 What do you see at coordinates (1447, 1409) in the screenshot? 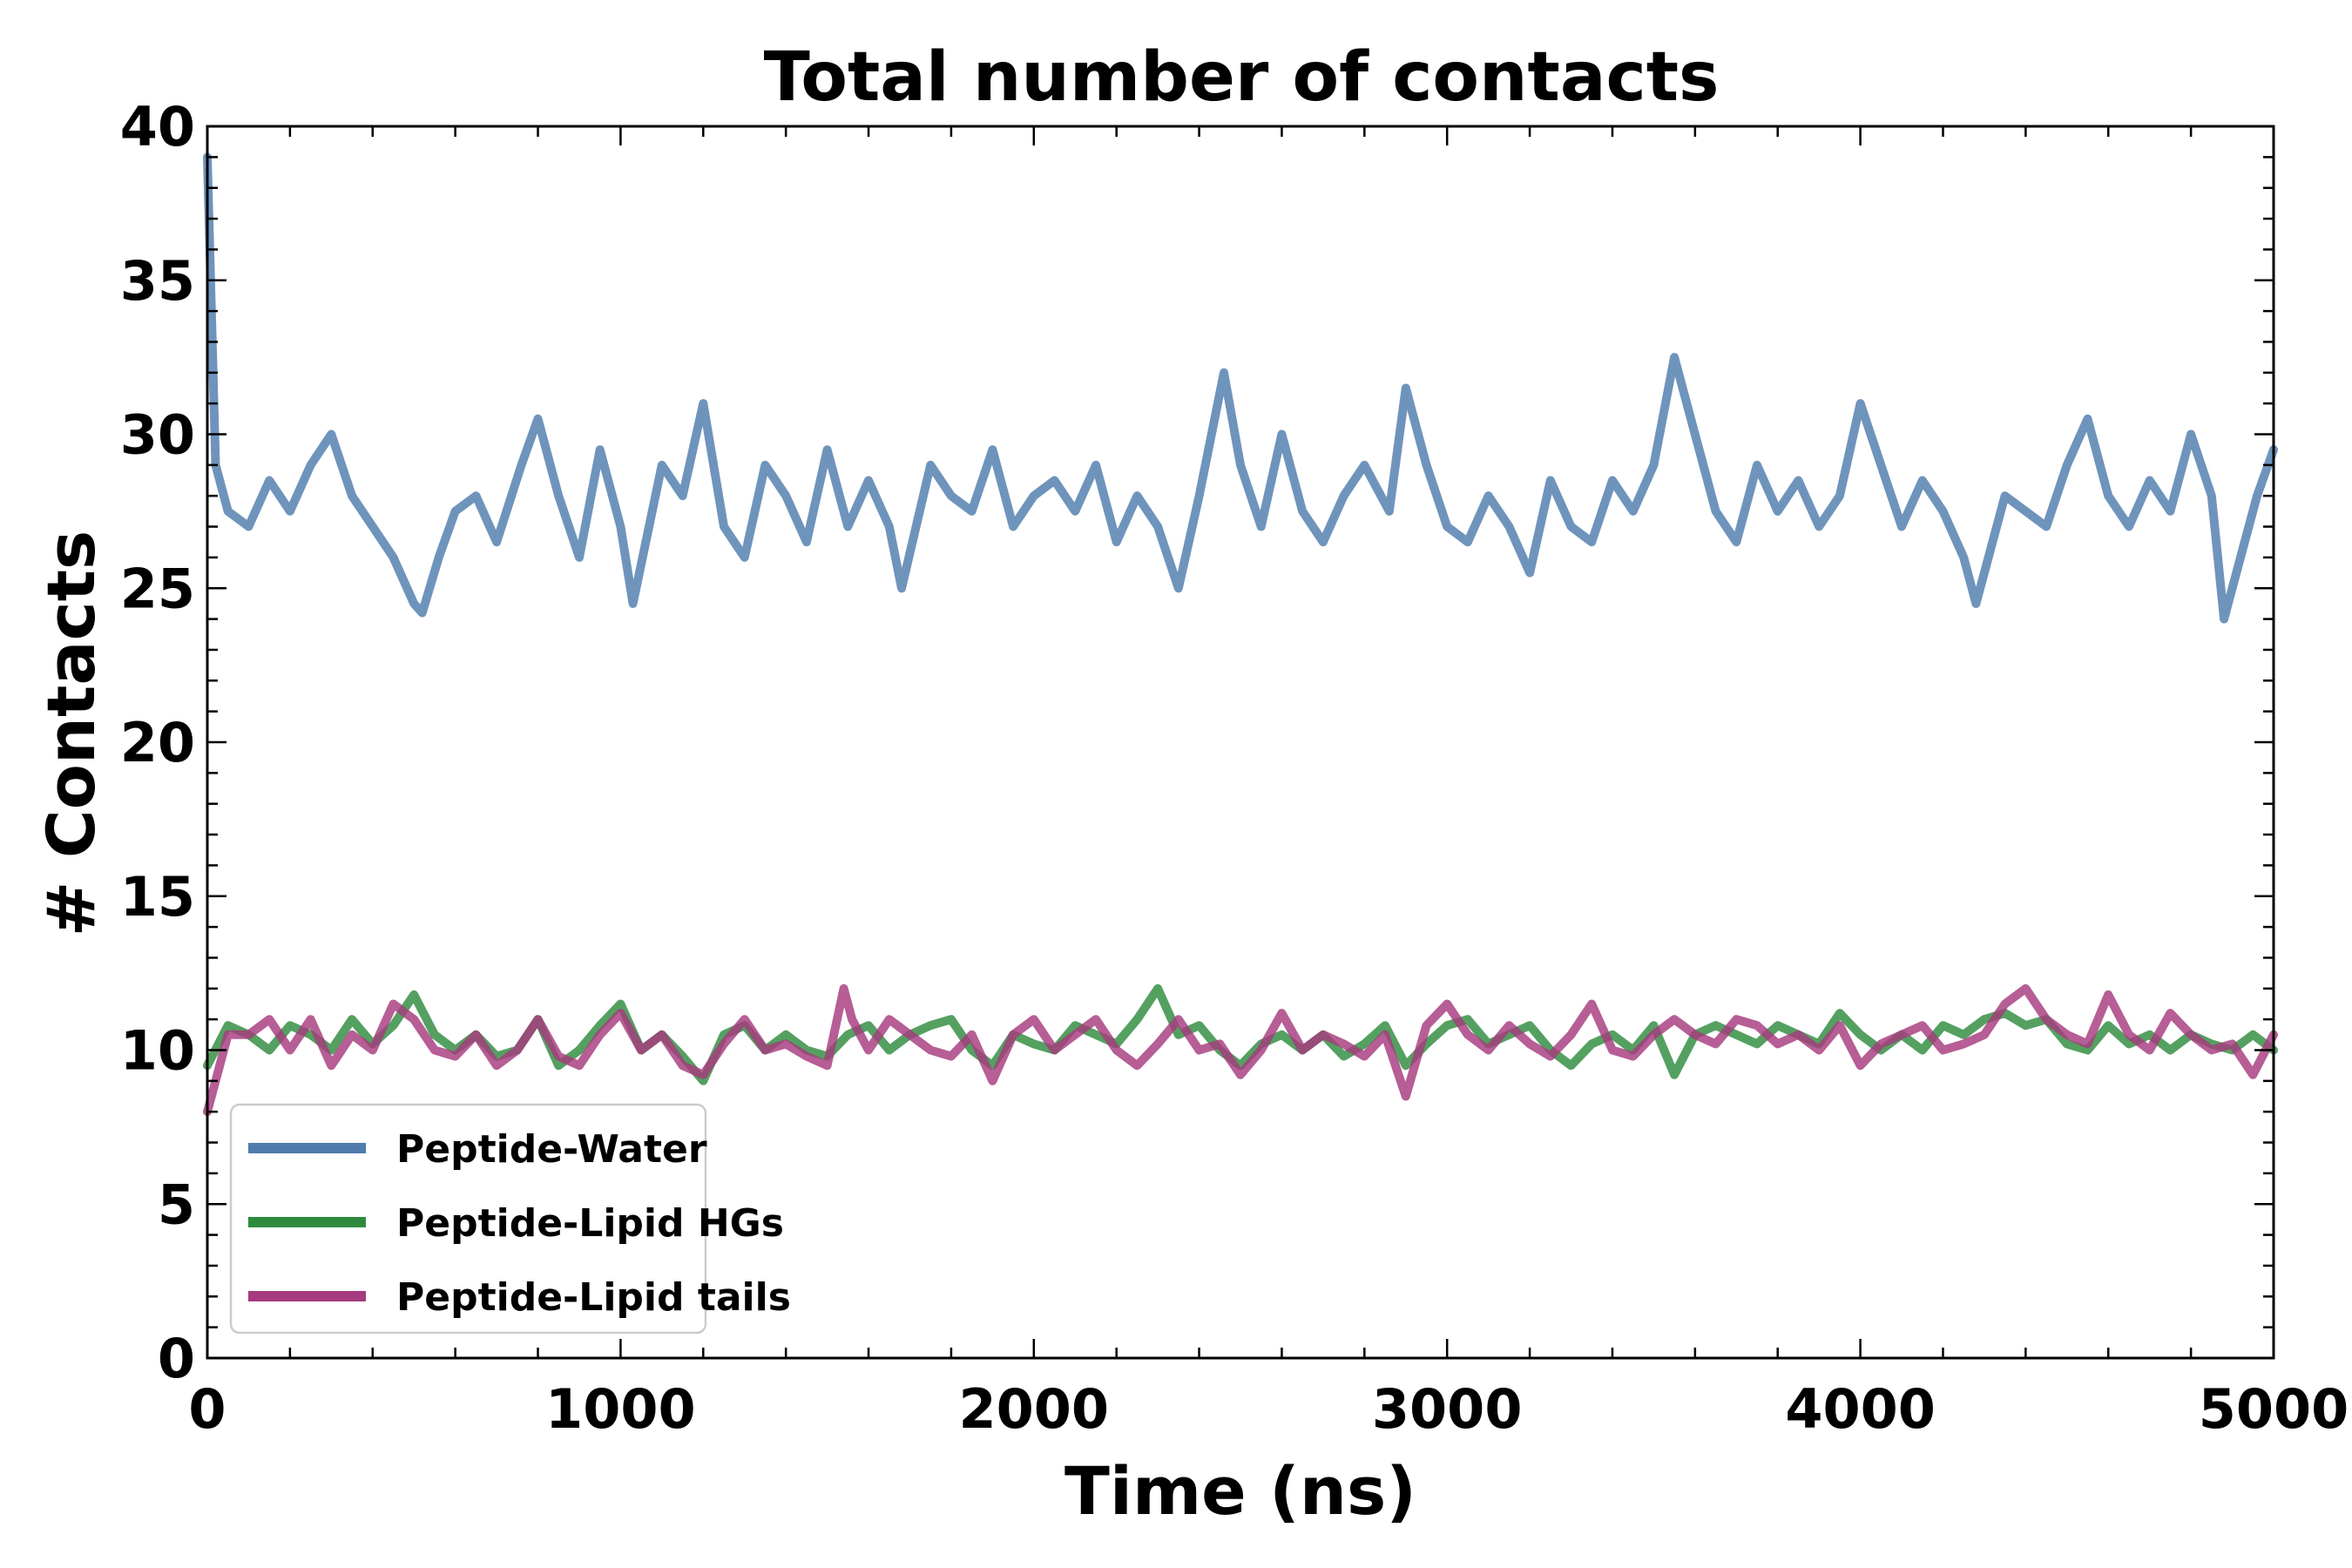
I see `x-tick-label: 3000` at bounding box center [1447, 1409].